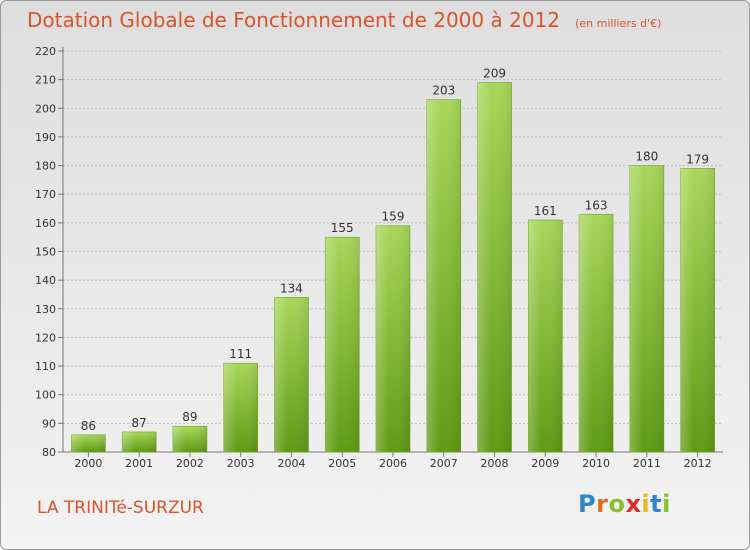 This screenshot has width=750, height=550. What do you see at coordinates (291, 374) in the screenshot?
I see `bar-shine-2004` at bounding box center [291, 374].